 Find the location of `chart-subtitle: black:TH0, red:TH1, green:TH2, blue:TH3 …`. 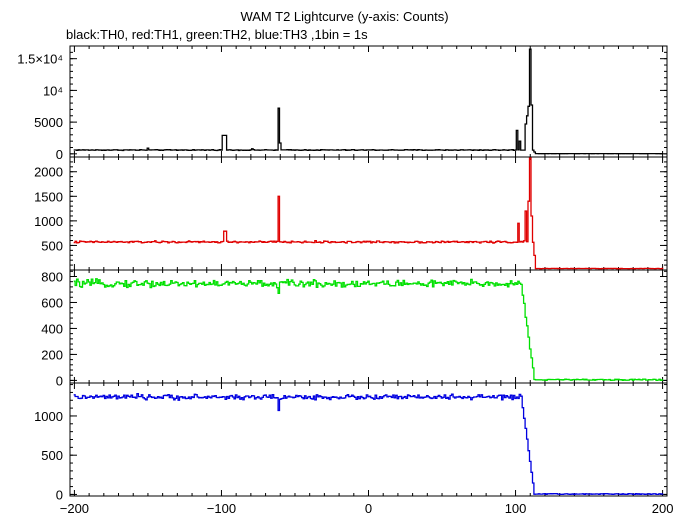

chart-subtitle: black:TH0, red:TH1, green:TH2, blue:TH3 … is located at coordinates (217, 34).